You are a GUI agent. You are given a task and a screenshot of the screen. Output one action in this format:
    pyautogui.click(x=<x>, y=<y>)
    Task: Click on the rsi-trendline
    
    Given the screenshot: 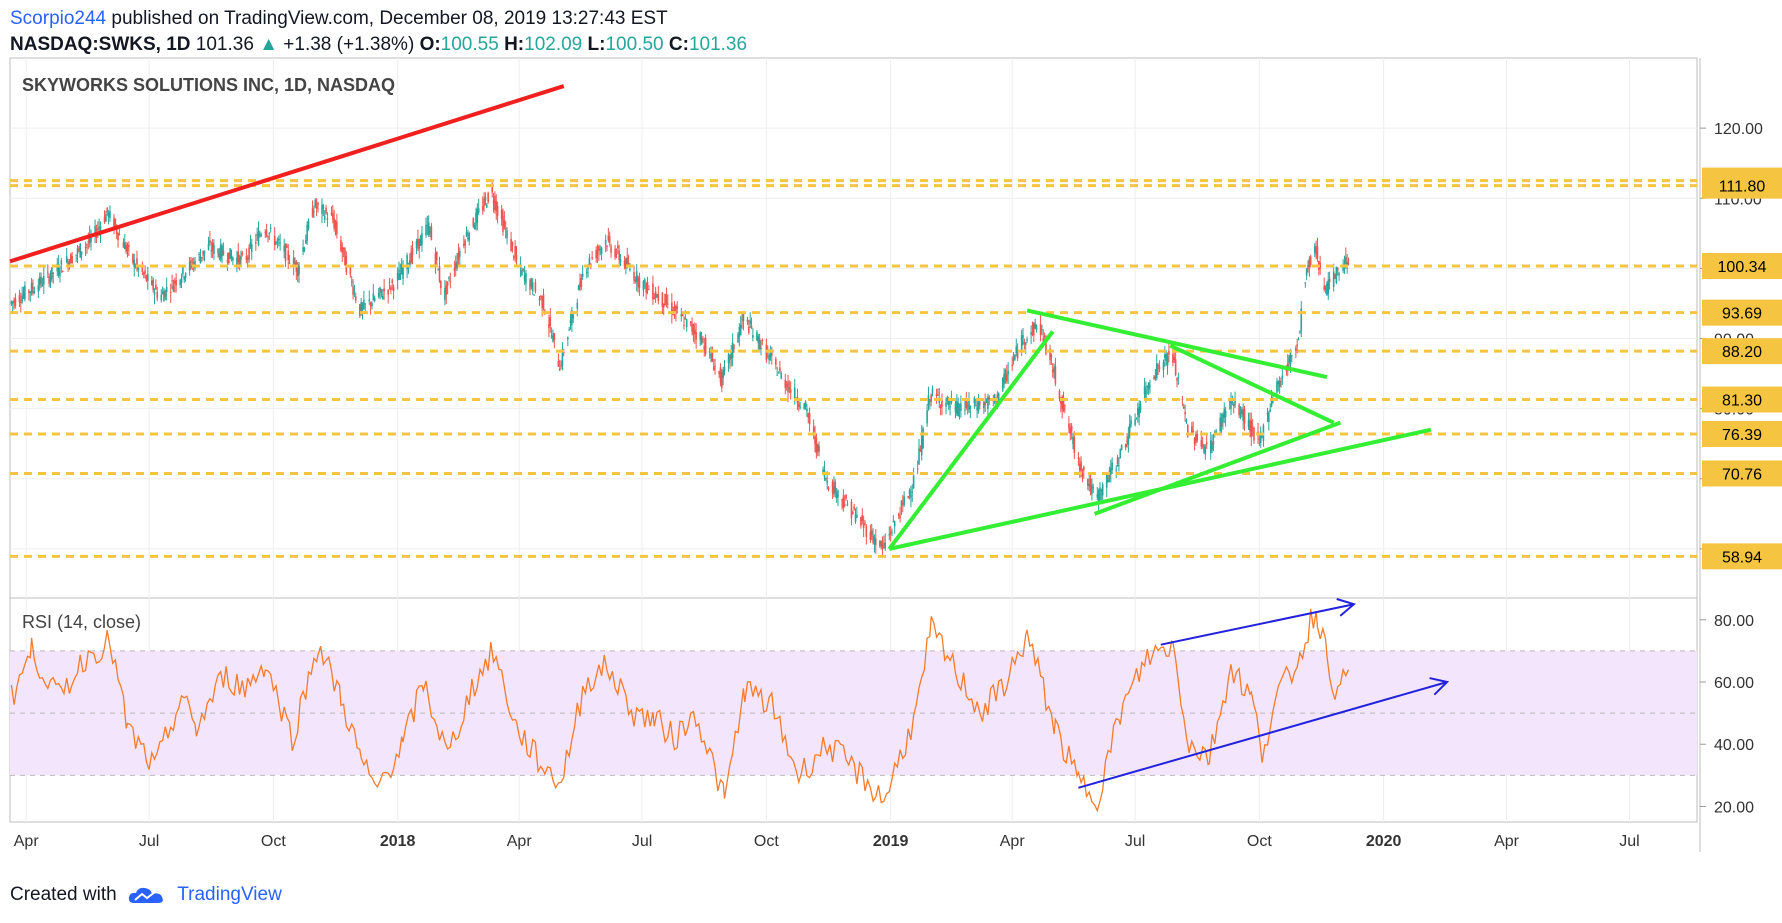 What is the action you would take?
    pyautogui.click(x=1263, y=735)
    